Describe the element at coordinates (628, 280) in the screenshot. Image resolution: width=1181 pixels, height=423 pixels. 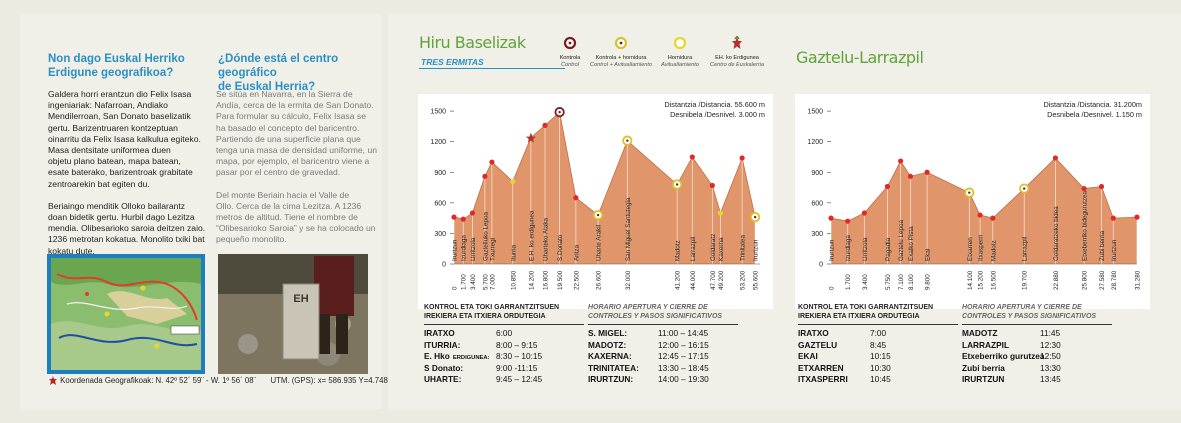
I see `distance-label: 32.000` at that location.